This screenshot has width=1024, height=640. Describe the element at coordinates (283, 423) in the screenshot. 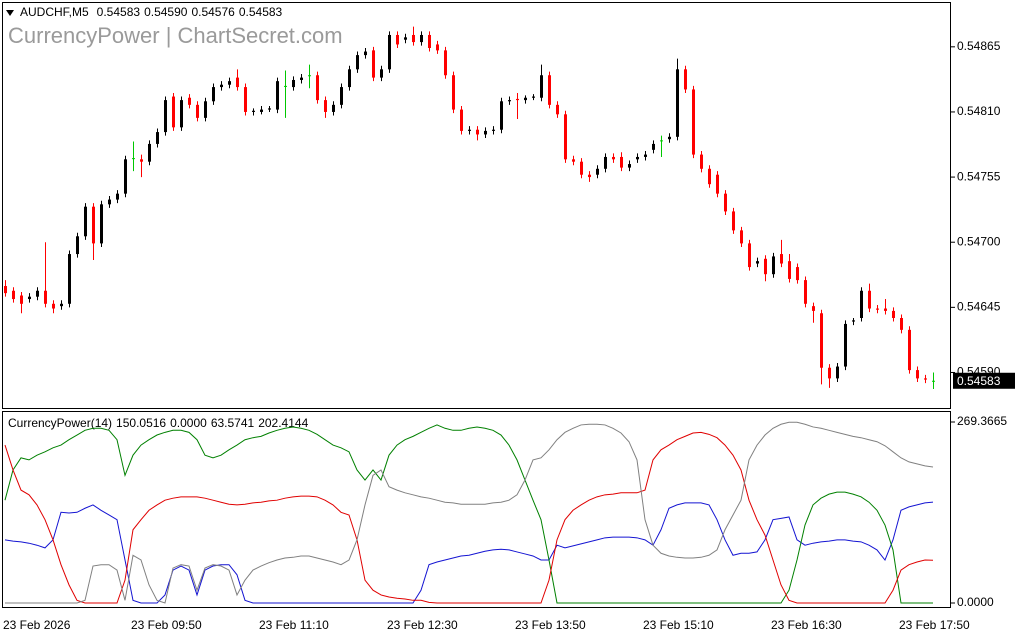

I see `indicator-readout: 202.4144` at that location.